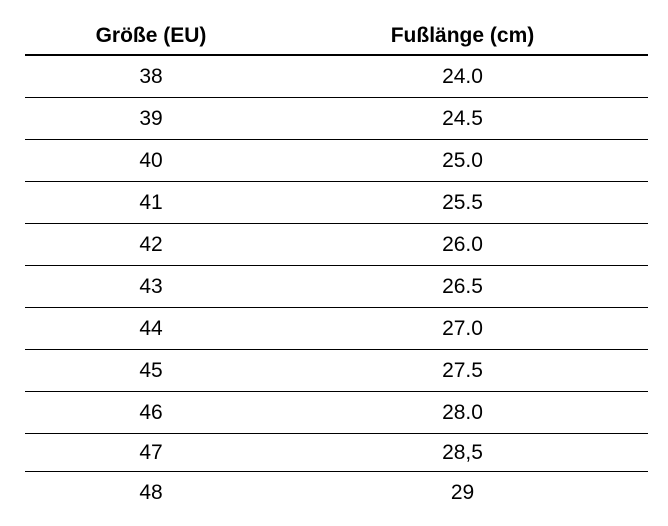 The image size is (668, 526). Describe the element at coordinates (336, 413) in the screenshot. I see `table-row: 46 28.0` at that location.